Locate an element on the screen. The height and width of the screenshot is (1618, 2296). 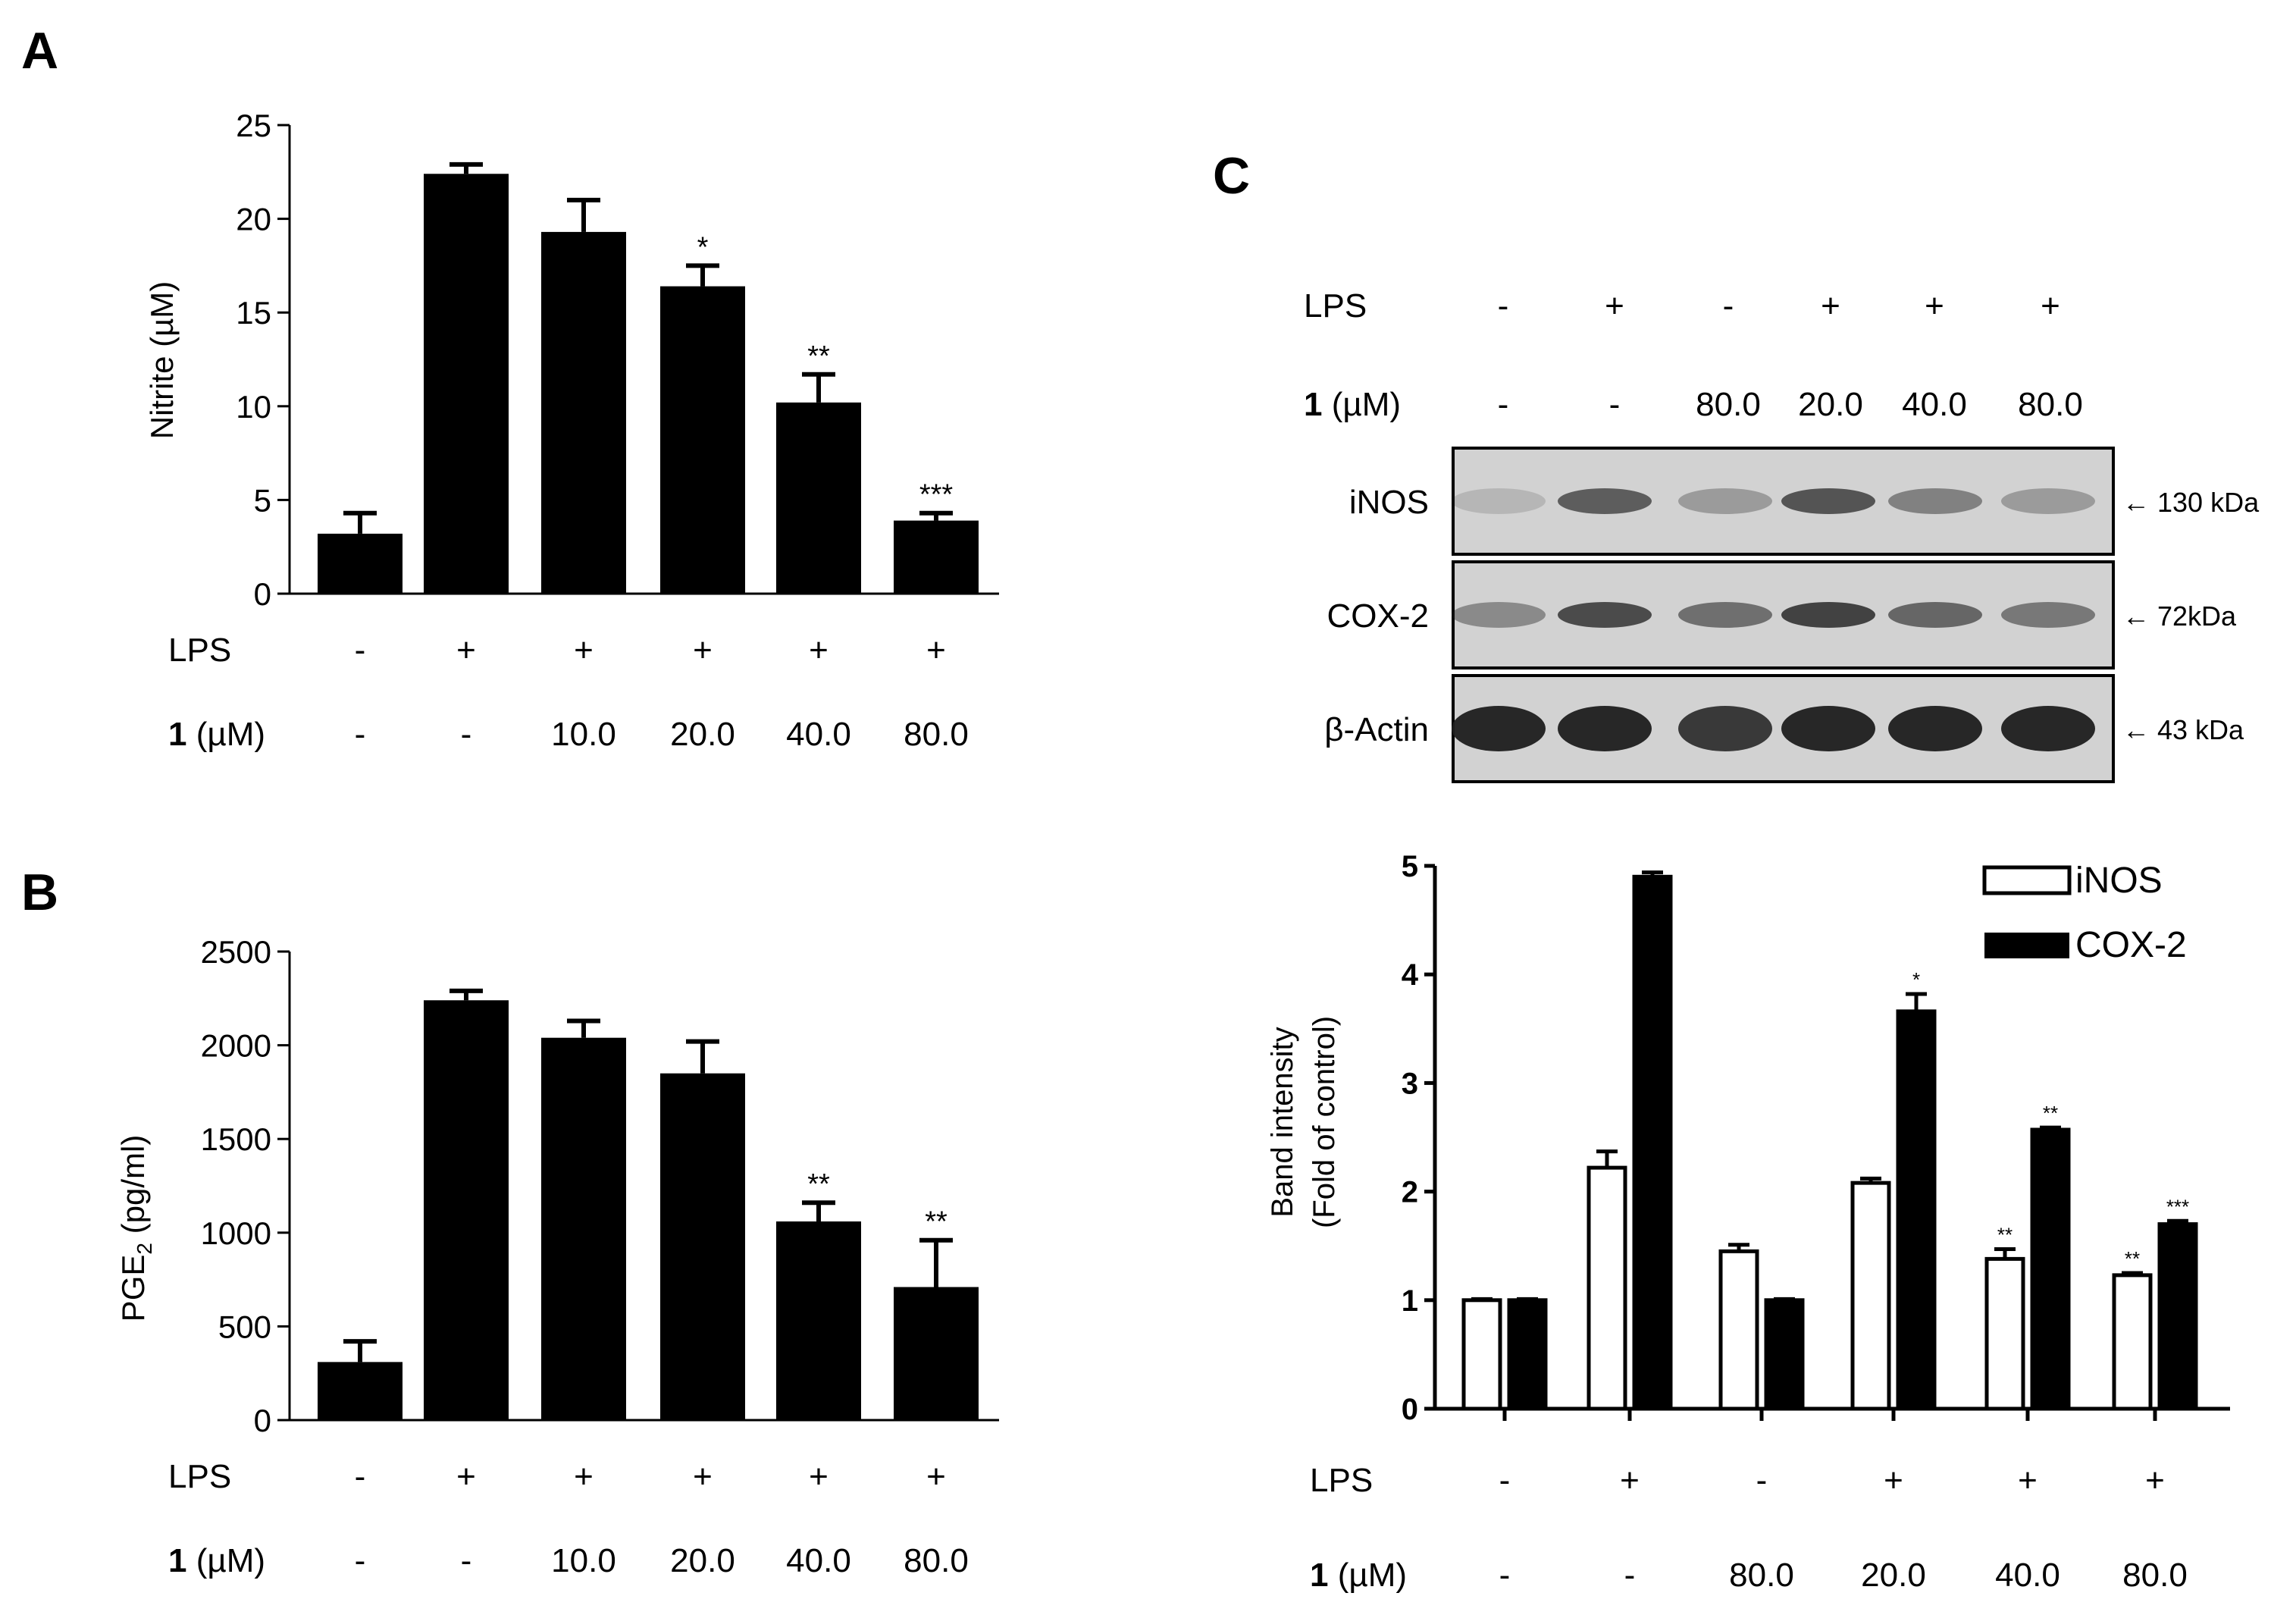
panel-a-dose-value: - is located at coordinates (360, 734).